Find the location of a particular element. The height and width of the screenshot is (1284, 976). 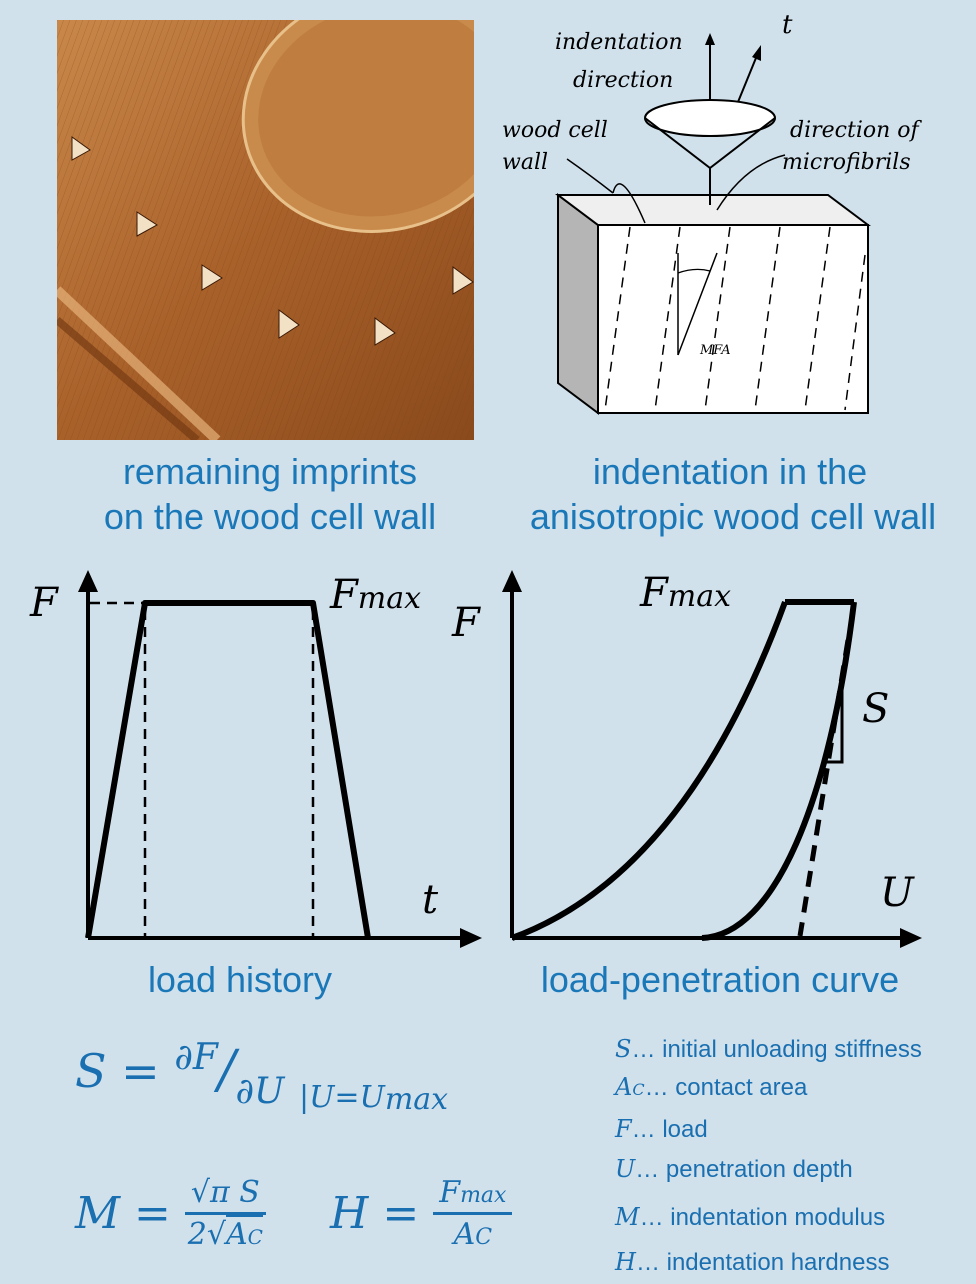

label-mfa: MFA is located at coordinates (715, 350).